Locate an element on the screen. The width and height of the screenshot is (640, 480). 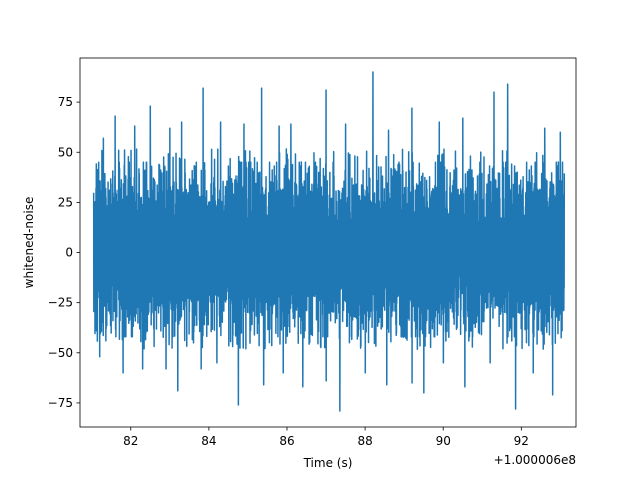
x-axis: 82 84 86 88 90 92 is located at coordinates (326, 437).